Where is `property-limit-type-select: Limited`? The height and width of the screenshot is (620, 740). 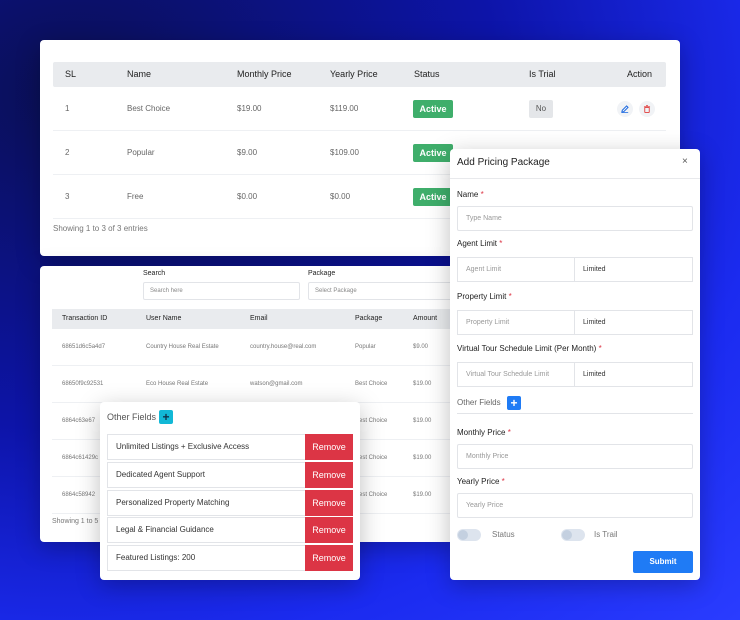 property-limit-type-select: Limited is located at coordinates (634, 322).